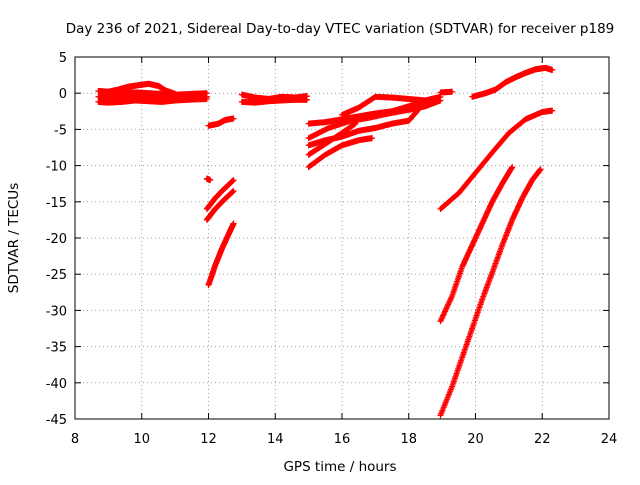 The width and height of the screenshot is (640, 485). What do you see at coordinates (208, 439) in the screenshot?
I see `x-tick-label: 12` at bounding box center [208, 439].